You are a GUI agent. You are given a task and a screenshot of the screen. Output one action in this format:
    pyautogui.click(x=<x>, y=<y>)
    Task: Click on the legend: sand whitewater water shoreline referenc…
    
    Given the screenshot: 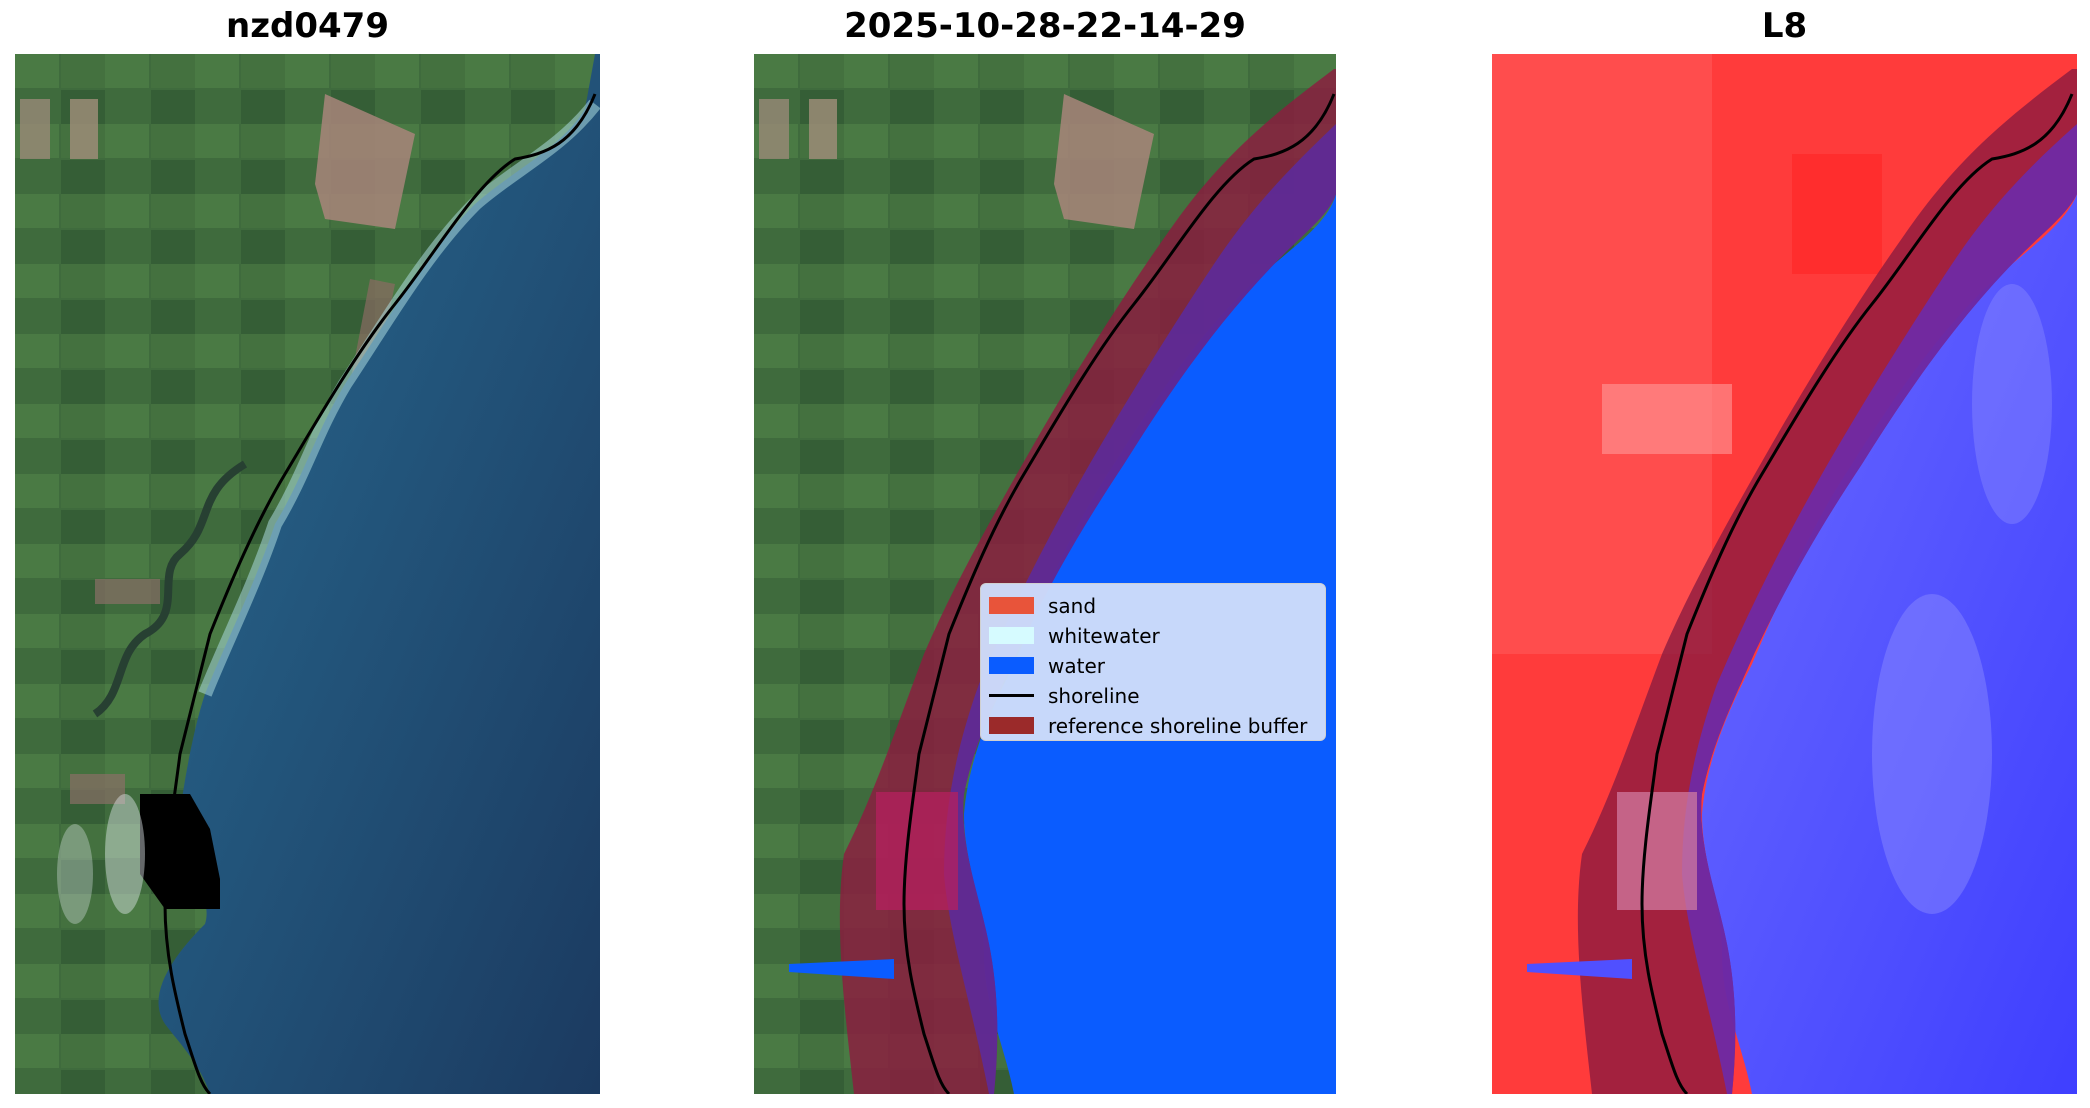 What is the action you would take?
    pyautogui.click(x=1153, y=662)
    